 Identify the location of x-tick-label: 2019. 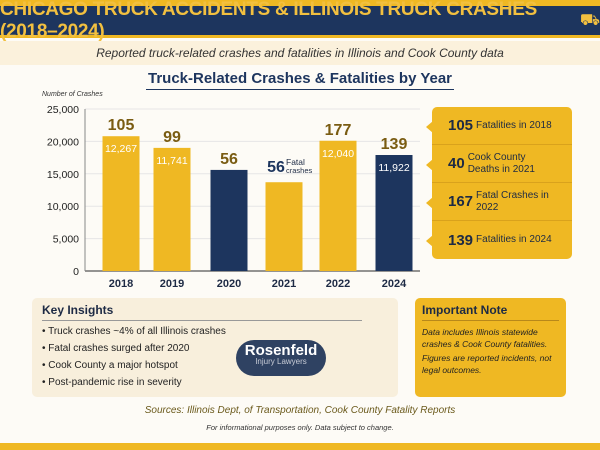
(172, 284).